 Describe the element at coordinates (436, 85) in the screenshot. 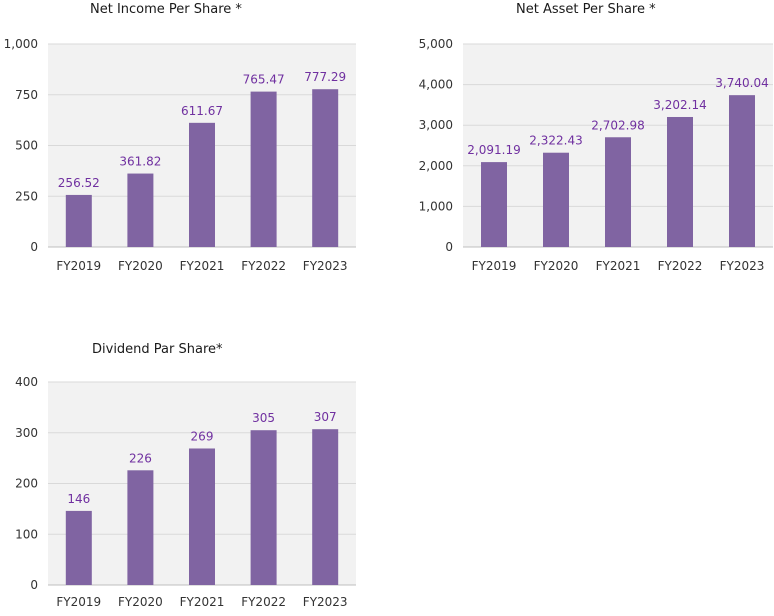

I see `y-tick-label: 4,000` at that location.